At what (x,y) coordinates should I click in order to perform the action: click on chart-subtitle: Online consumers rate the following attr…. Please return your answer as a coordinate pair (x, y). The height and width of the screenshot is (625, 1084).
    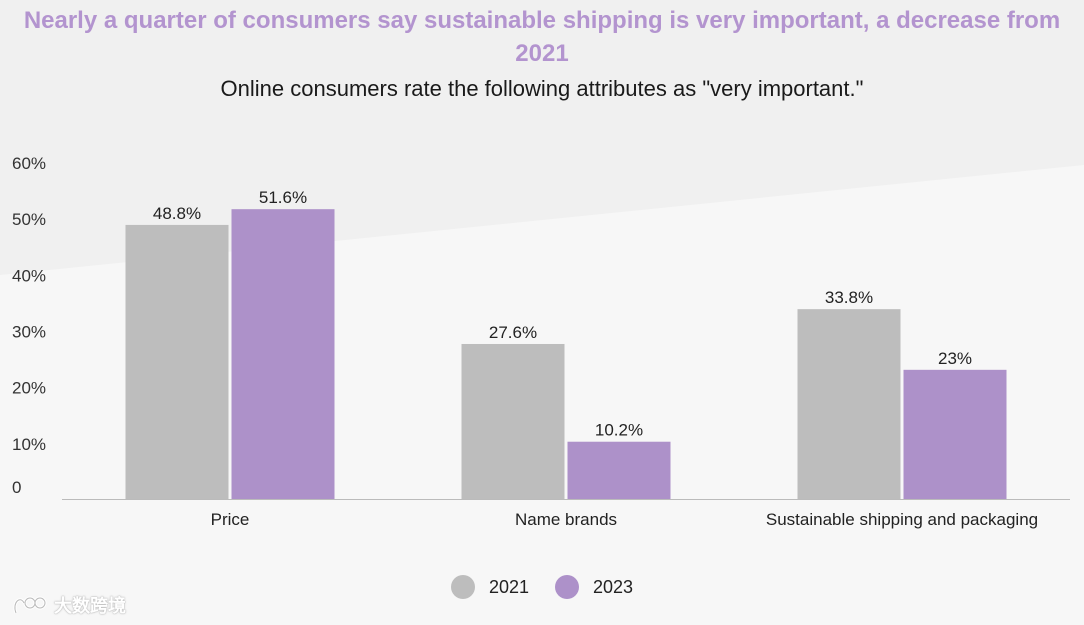
    Looking at the image, I should click on (542, 88).